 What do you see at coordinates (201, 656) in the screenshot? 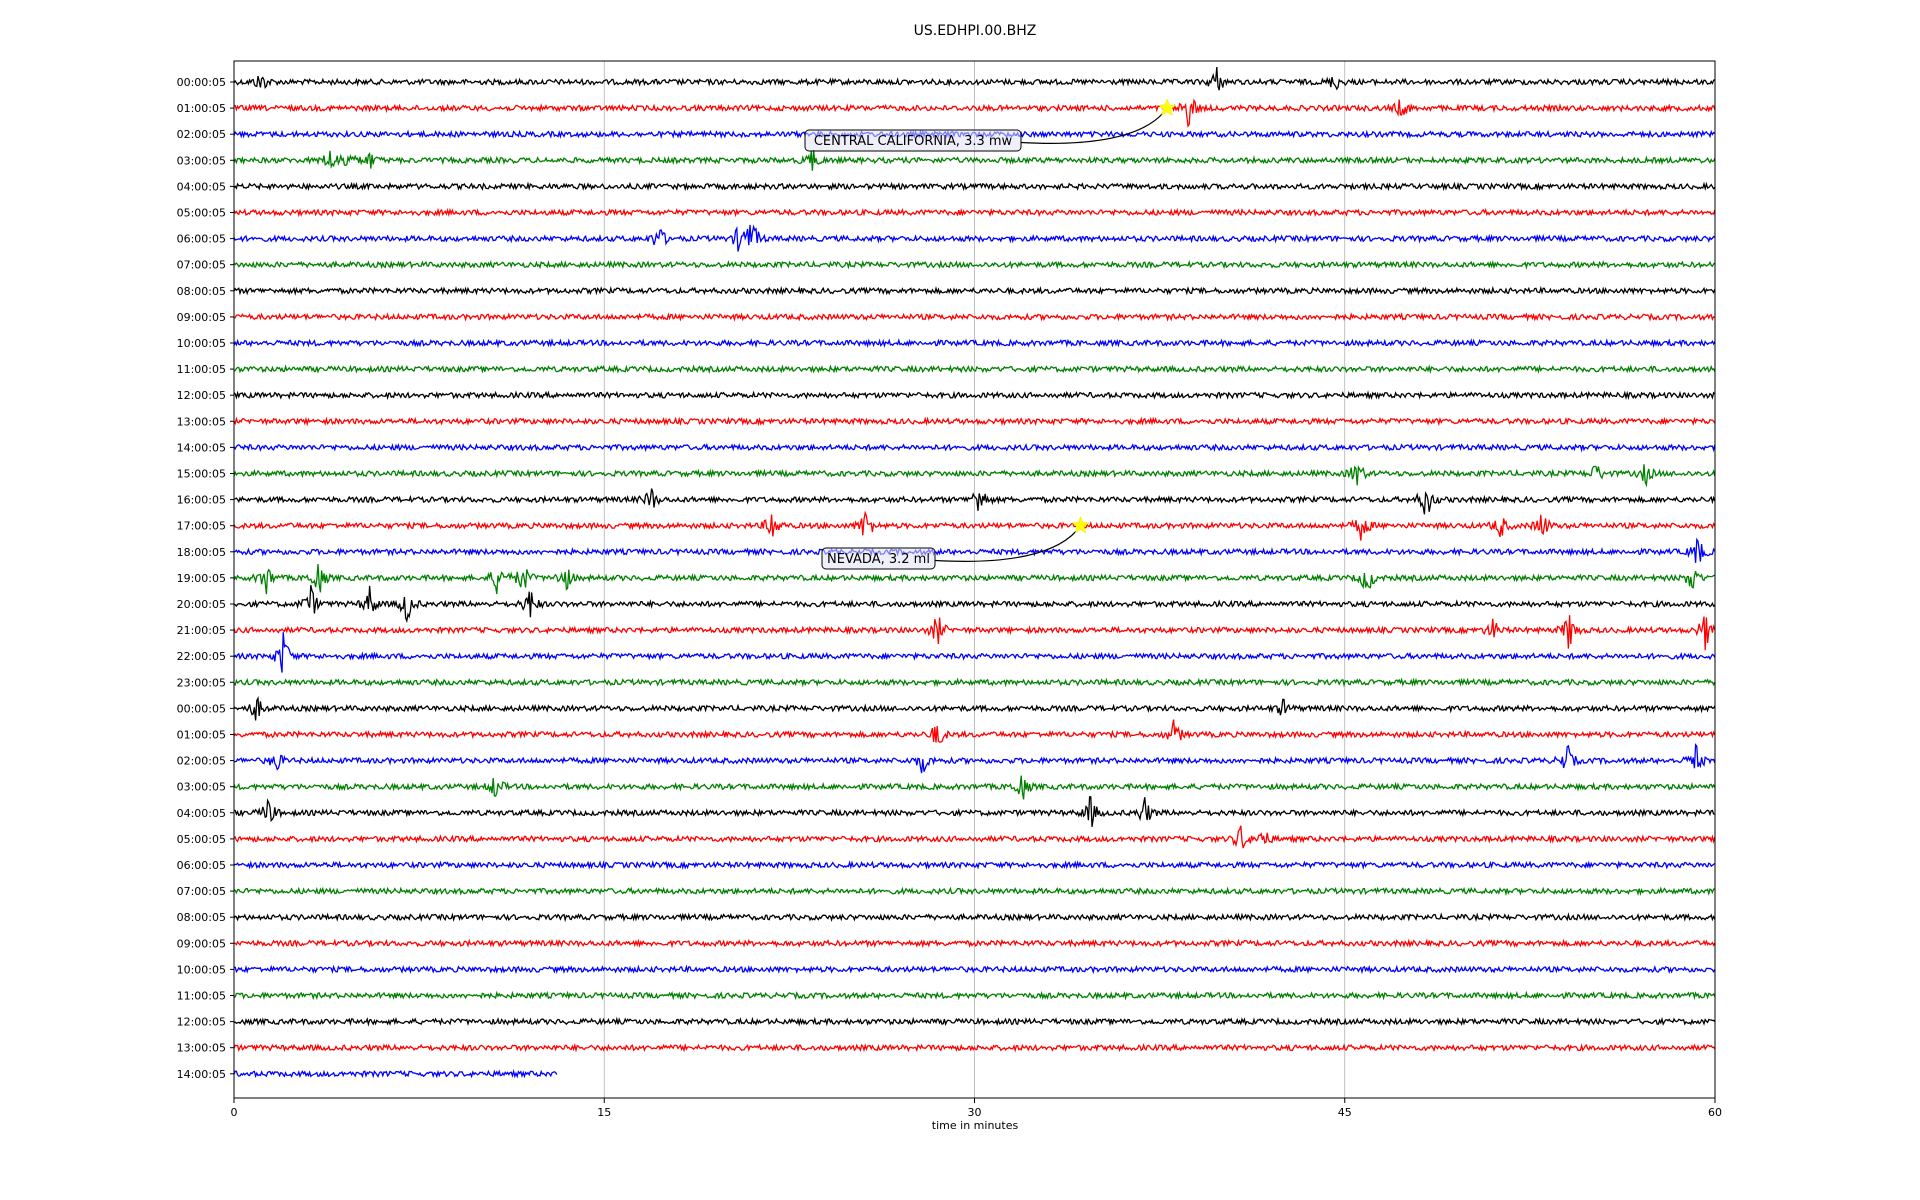
I see `row-time-label: 22:00:05` at bounding box center [201, 656].